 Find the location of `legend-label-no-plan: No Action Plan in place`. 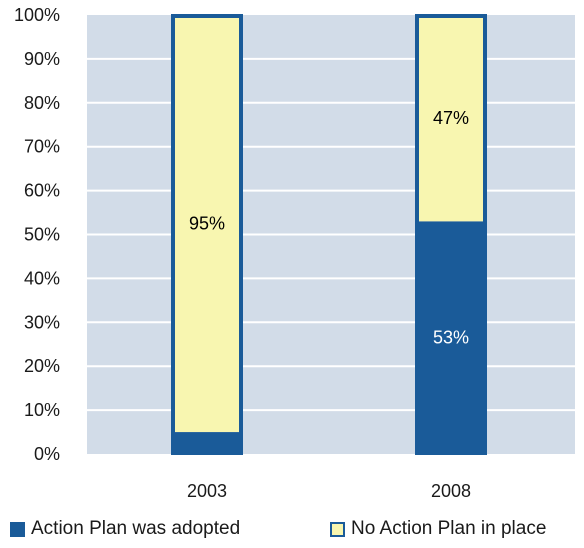

legend-label-no-plan: No Action Plan in place is located at coordinates (449, 528).